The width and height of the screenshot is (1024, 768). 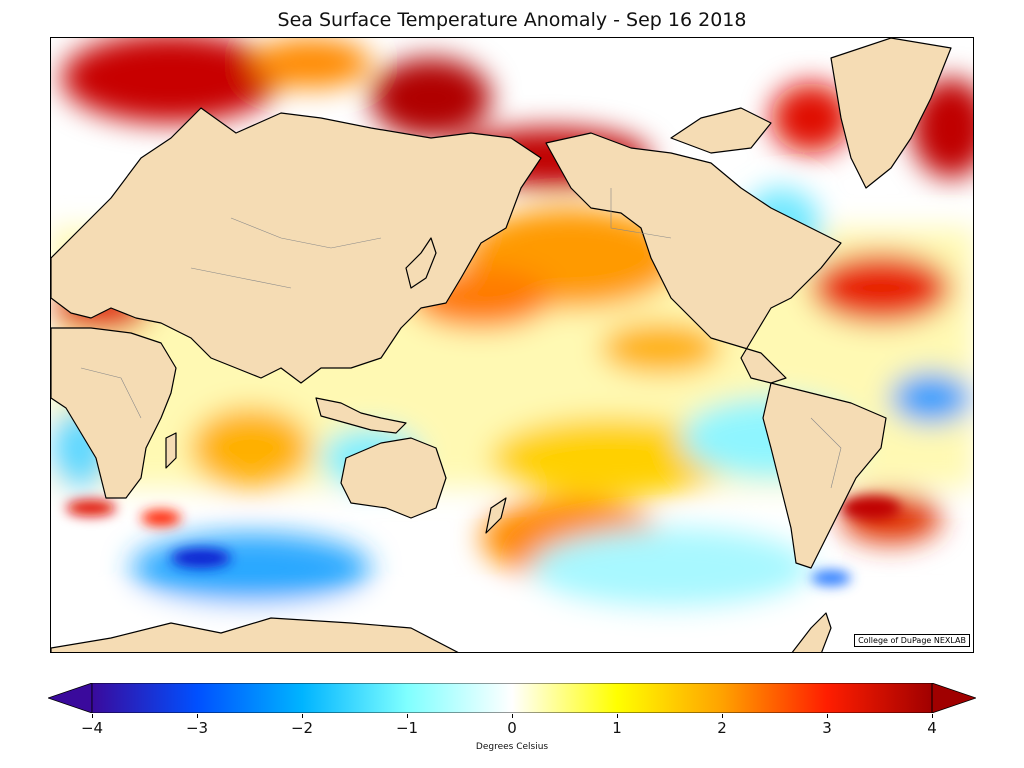 I want to click on land-madagascar, so click(x=171, y=450).